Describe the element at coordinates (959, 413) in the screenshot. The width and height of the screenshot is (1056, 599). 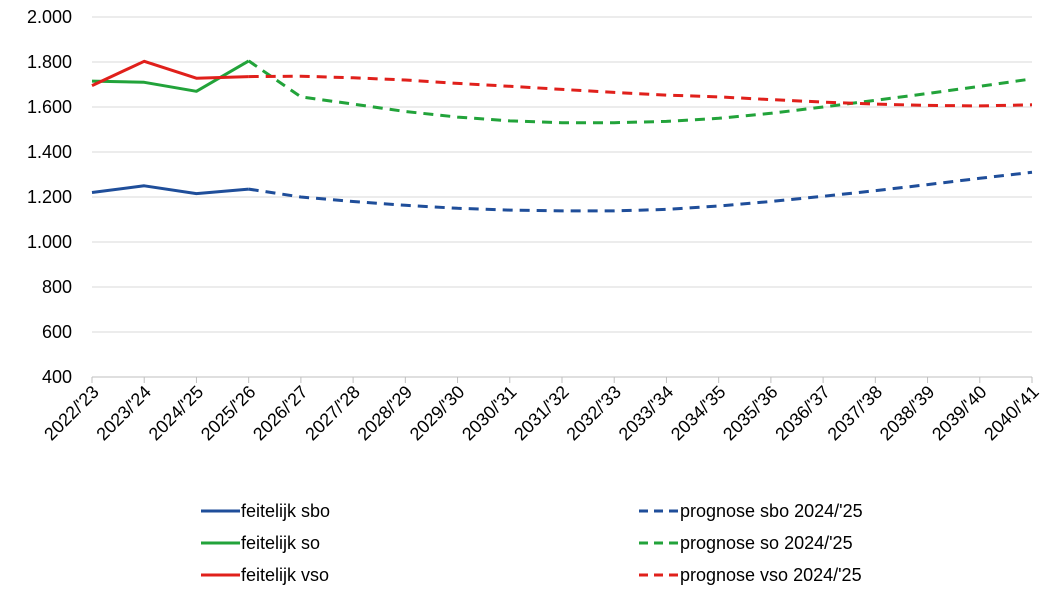
I see `x-tick-label: 2039/'40` at that location.